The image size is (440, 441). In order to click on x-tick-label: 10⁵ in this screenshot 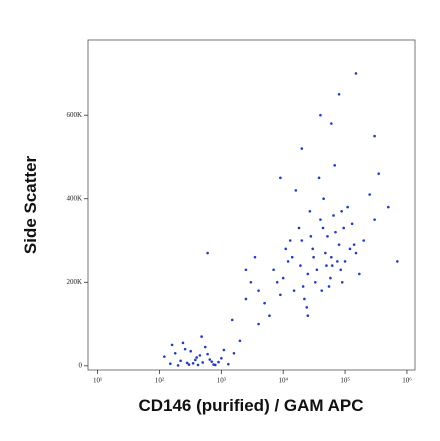, I will do `click(345, 381)`.